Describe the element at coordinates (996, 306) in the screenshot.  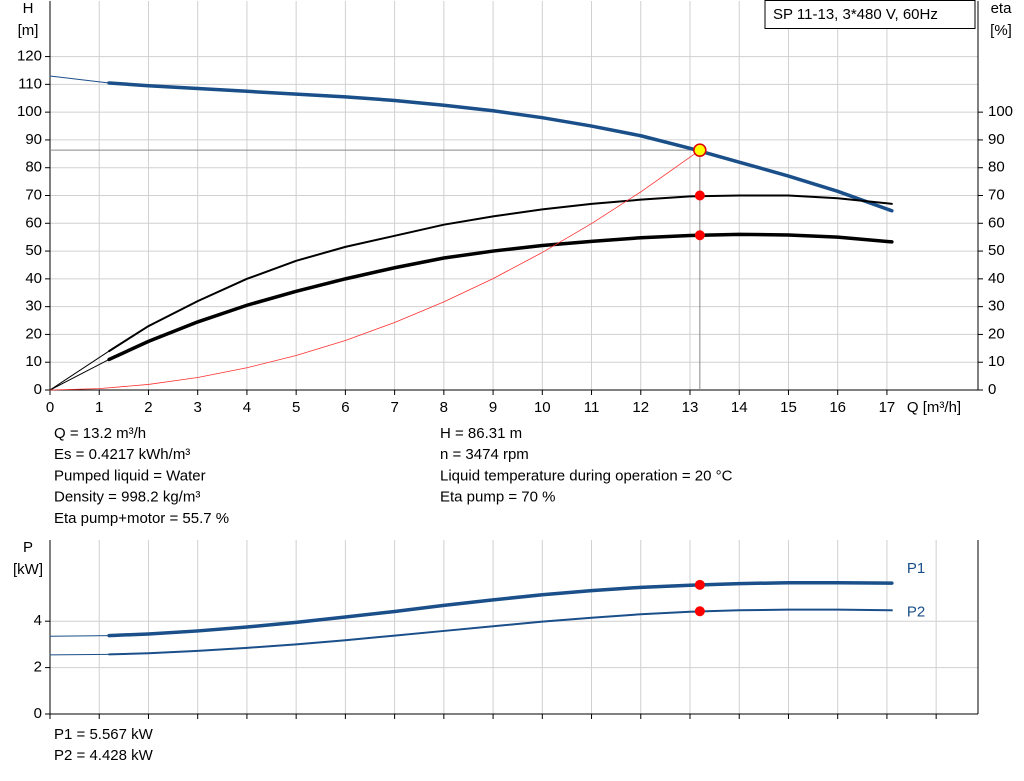
I see `y2-tick-label: 30` at that location.